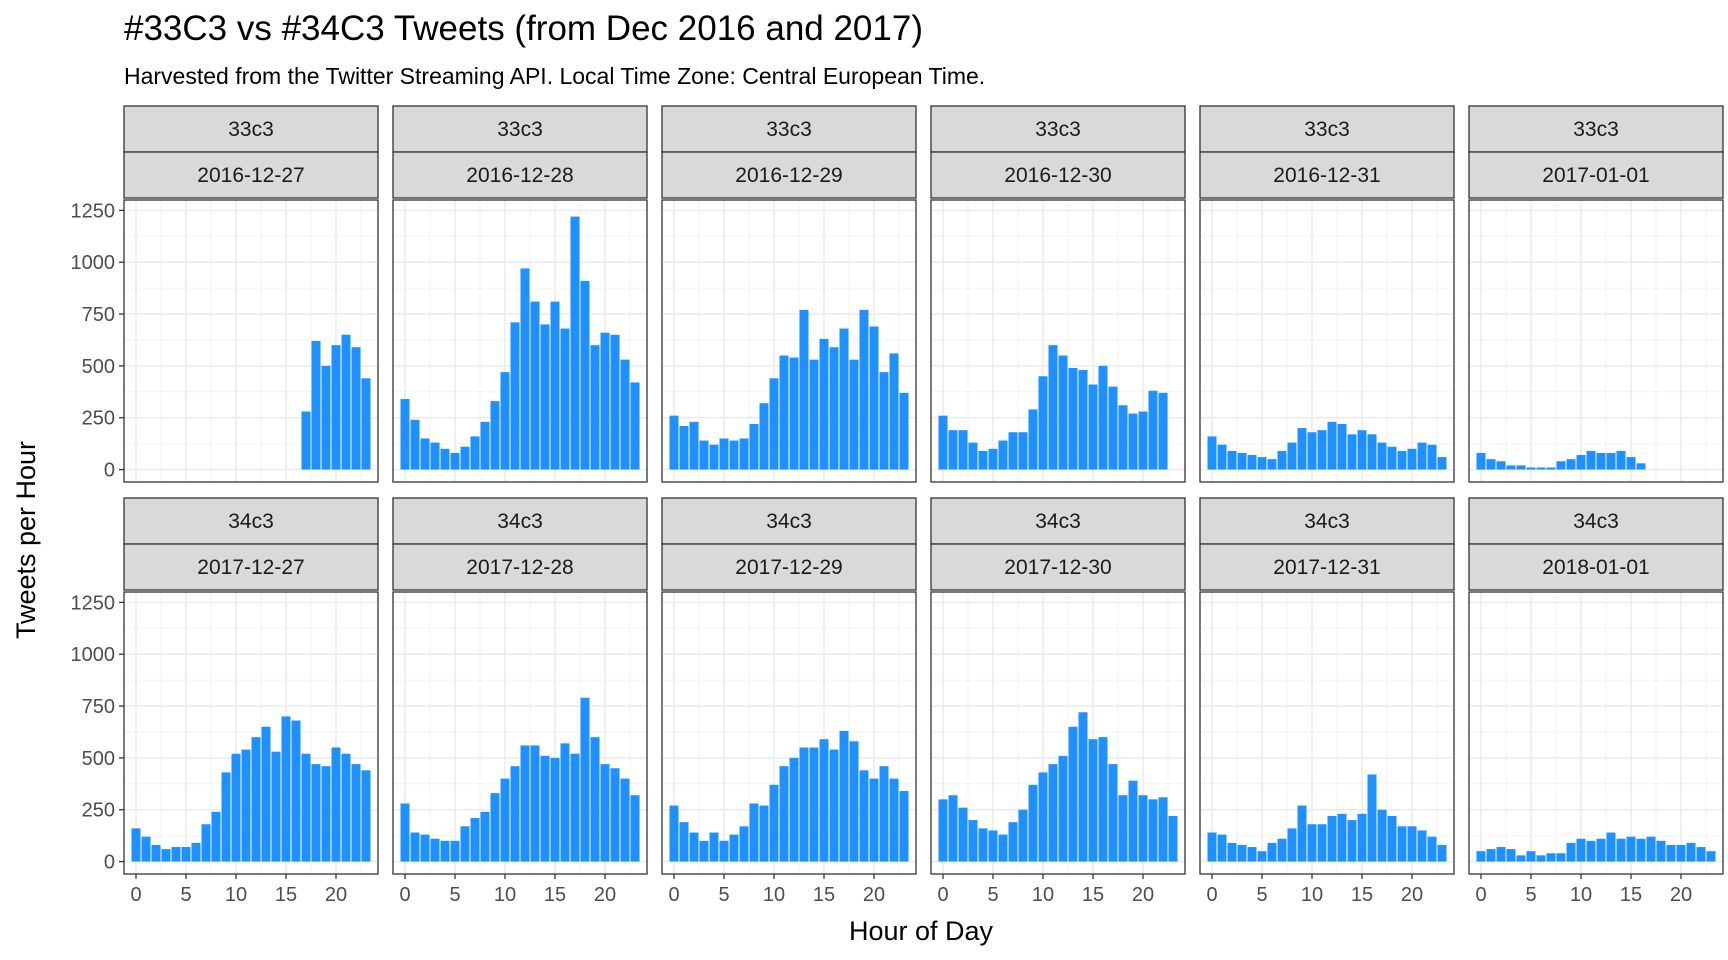 The height and width of the screenshot is (960, 1728). Describe the element at coordinates (98, 759) in the screenshot. I see `y-tick-label: 500` at that location.